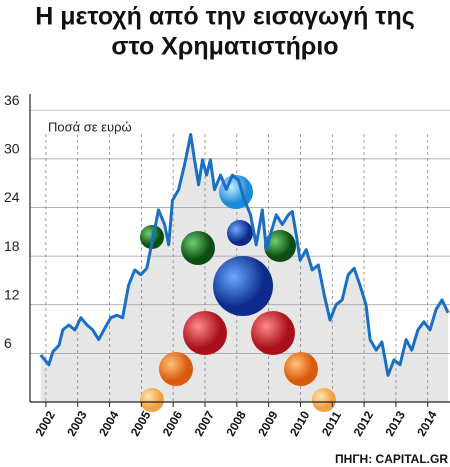  What do you see at coordinates (12, 246) in the screenshot?
I see `y-tick-label: 18` at bounding box center [12, 246].